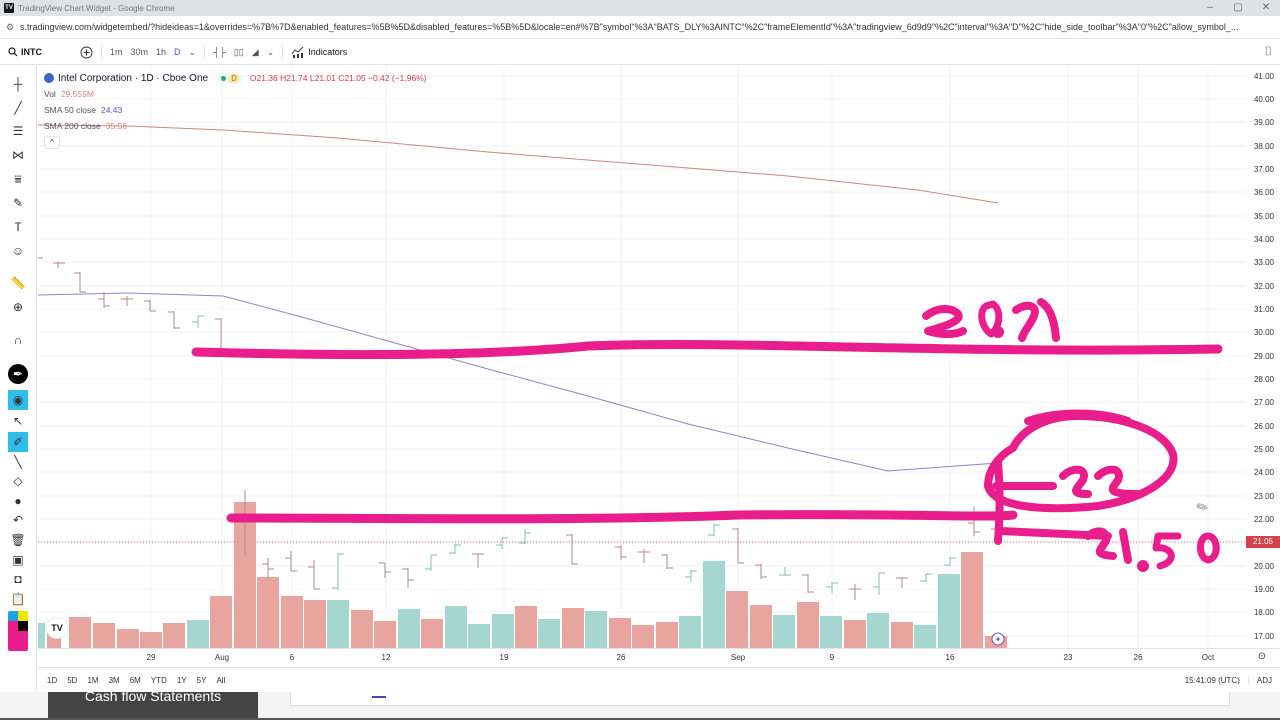 The width and height of the screenshot is (1280, 720). What do you see at coordinates (1263, 216) in the screenshot?
I see `y-tick: 35.00` at bounding box center [1263, 216].